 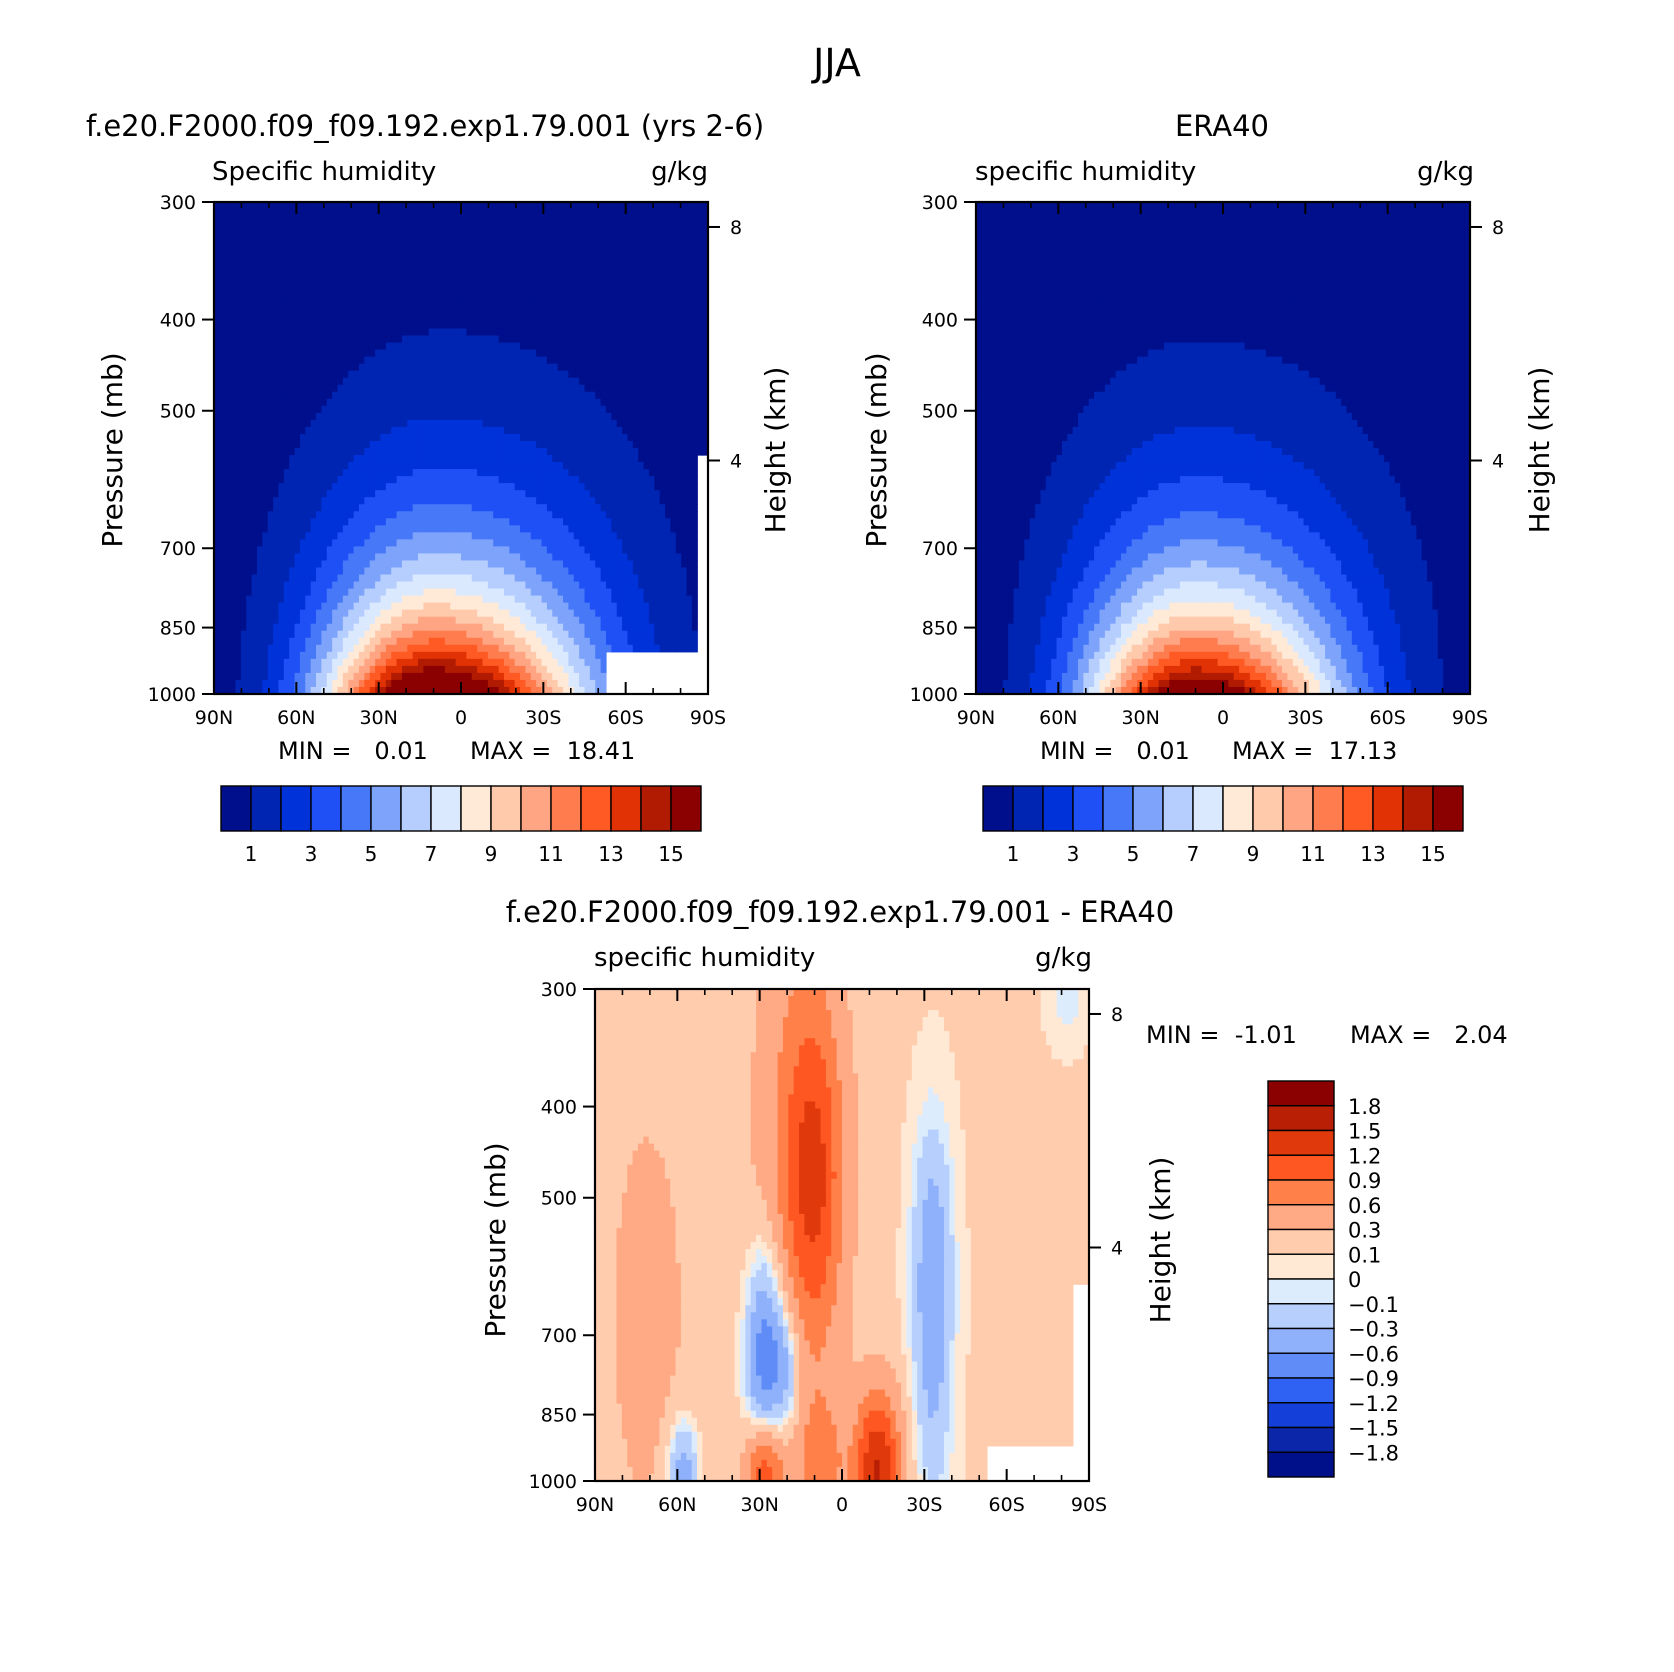 What do you see at coordinates (324, 172) in the screenshot?
I see `panel-model-variable: Specific humidity` at bounding box center [324, 172].